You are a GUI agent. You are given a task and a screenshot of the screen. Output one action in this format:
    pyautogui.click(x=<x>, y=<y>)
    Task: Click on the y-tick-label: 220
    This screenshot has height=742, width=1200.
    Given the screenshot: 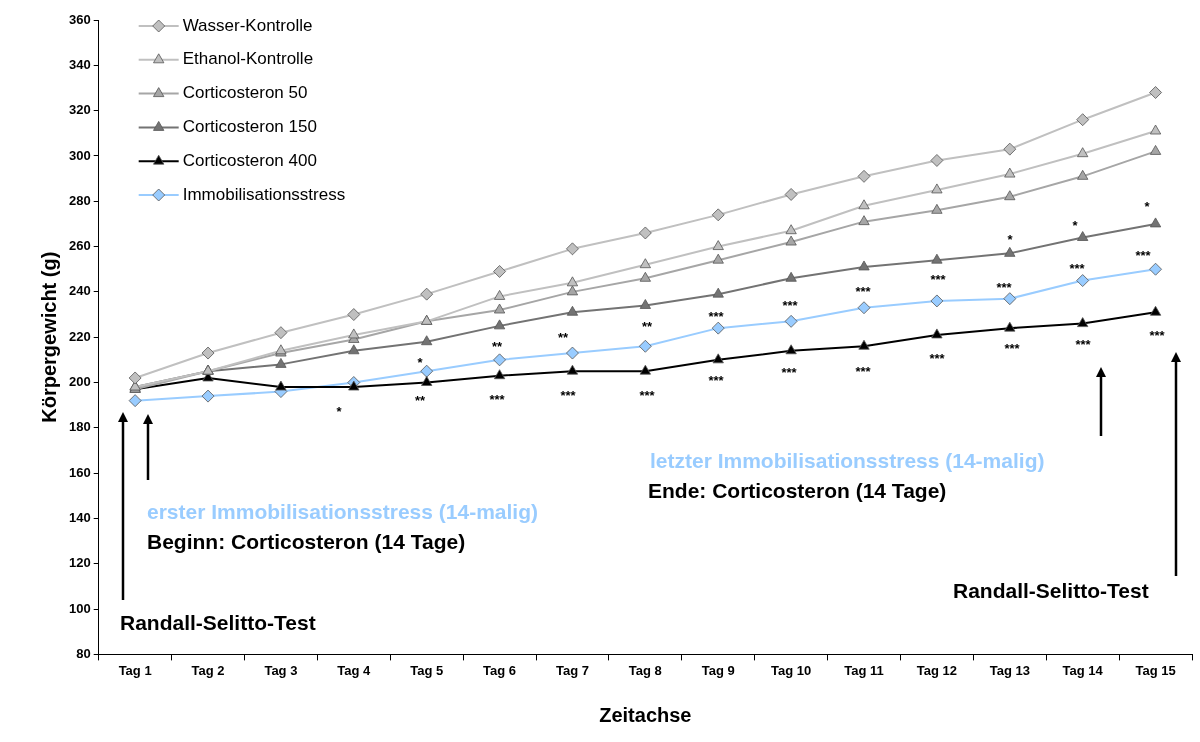 What is the action you would take?
    pyautogui.click(x=79, y=336)
    